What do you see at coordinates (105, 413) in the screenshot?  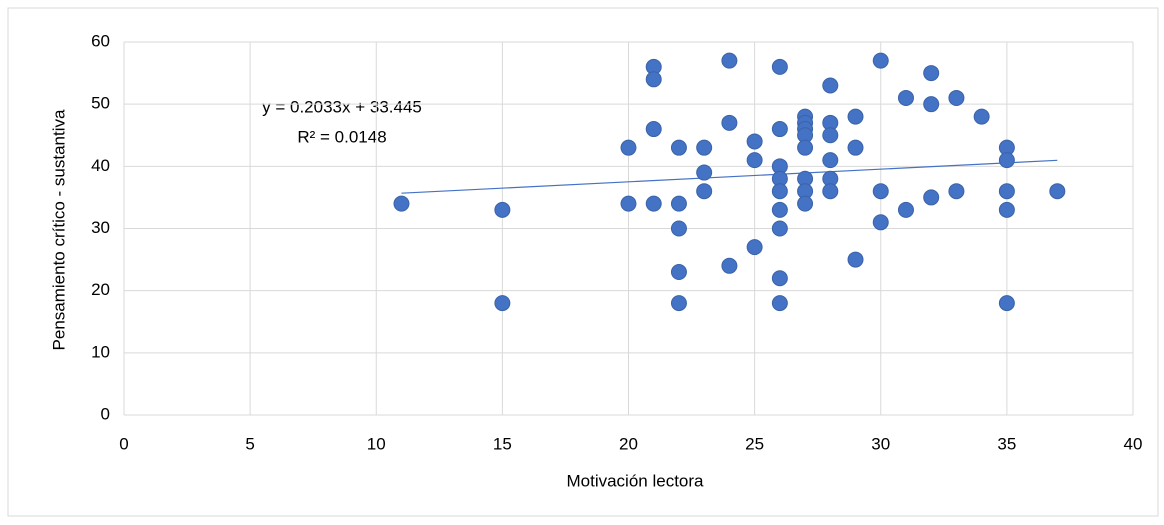 I see `y-tick-label: 0` at bounding box center [105, 413].